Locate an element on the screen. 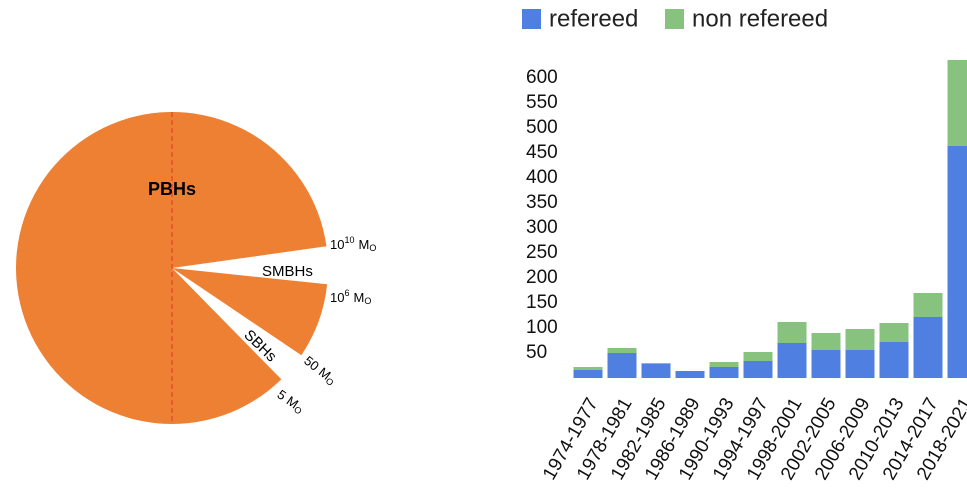 This screenshot has height=492, width=967. y-tick-label: 300 is located at coordinates (542, 227).